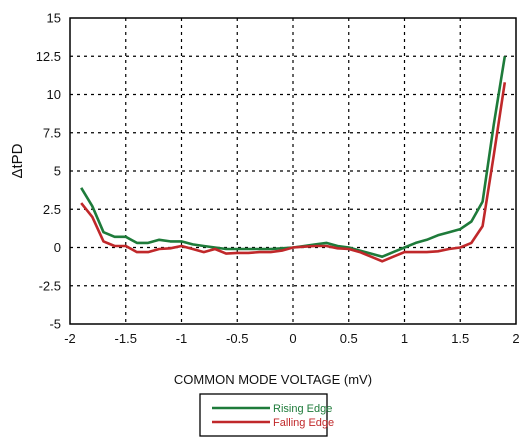 This screenshot has width=524, height=441. I want to click on x-tick-label: -2, so click(70, 338).